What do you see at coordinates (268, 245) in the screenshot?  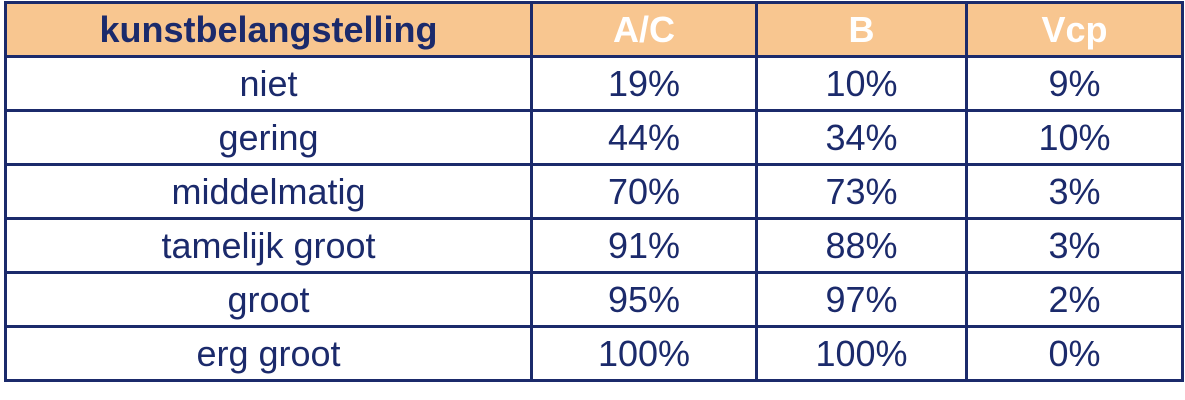 I see `row-label: tamelijk groot` at bounding box center [268, 245].